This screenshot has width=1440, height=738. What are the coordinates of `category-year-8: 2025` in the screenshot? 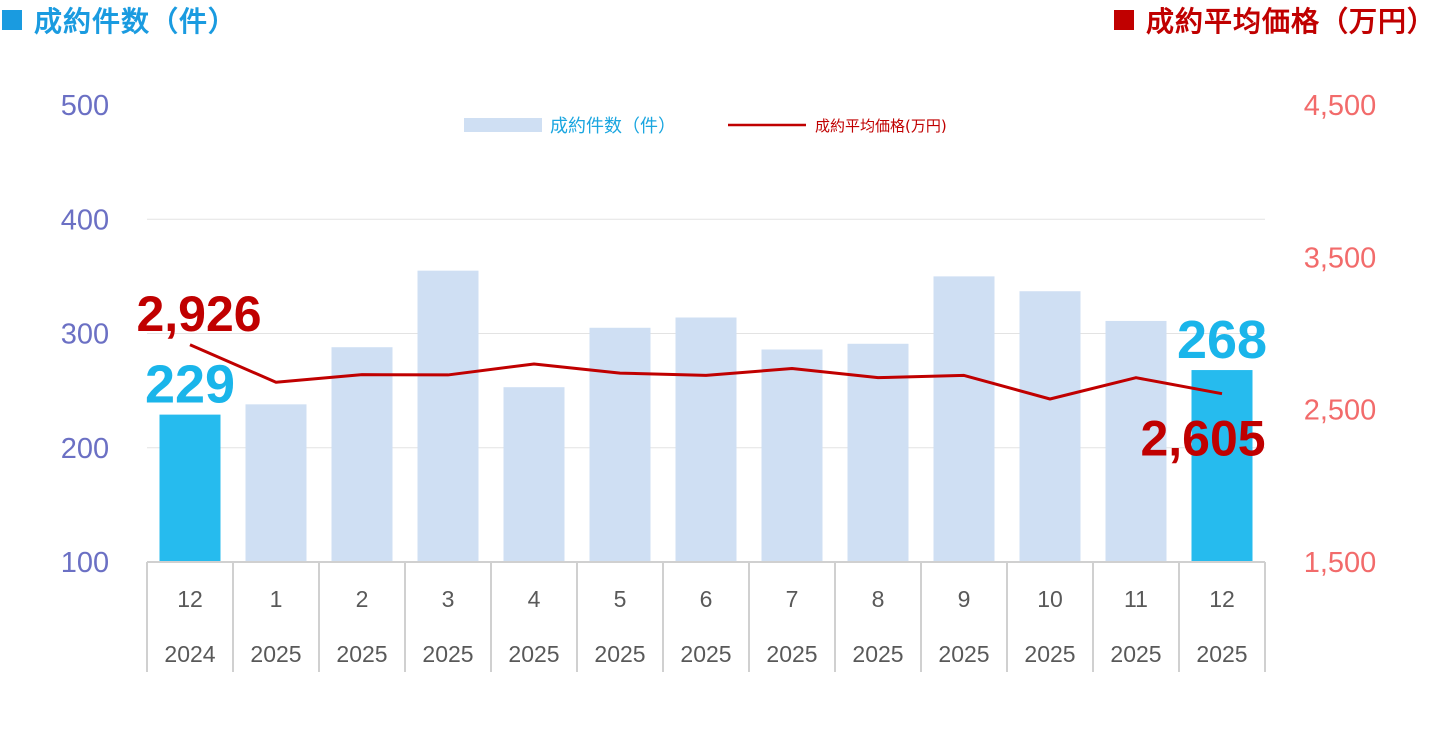 It's located at (877, 654).